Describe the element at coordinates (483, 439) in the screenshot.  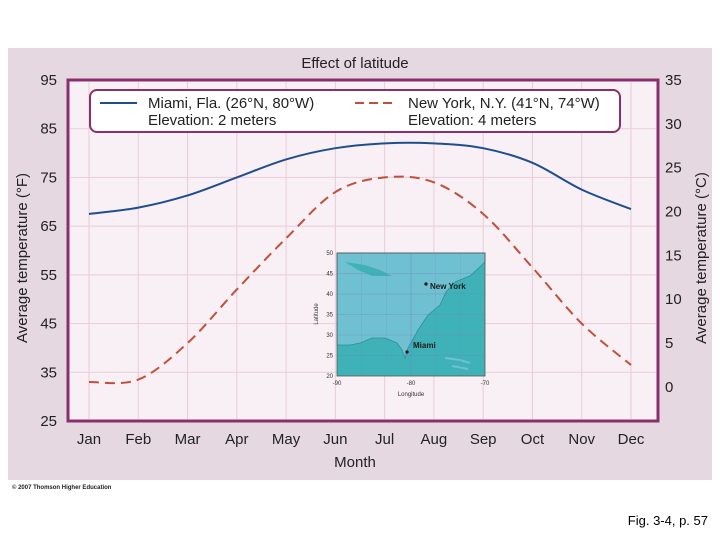
I see `x-tick-label: Sep` at that location.